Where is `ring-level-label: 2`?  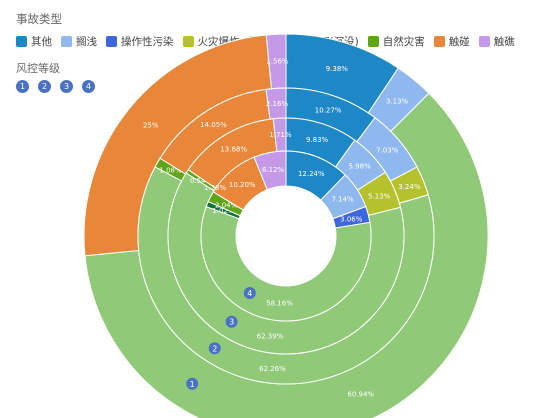 ring-level-label: 2 is located at coordinates (214, 348).